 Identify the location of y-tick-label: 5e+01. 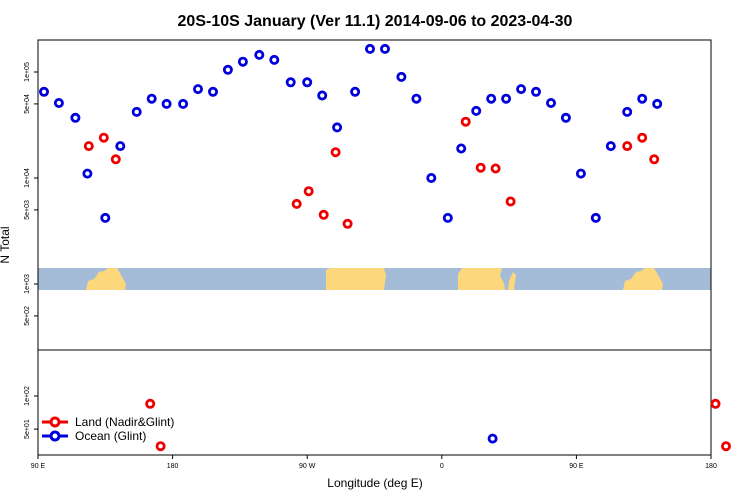
(27, 429).